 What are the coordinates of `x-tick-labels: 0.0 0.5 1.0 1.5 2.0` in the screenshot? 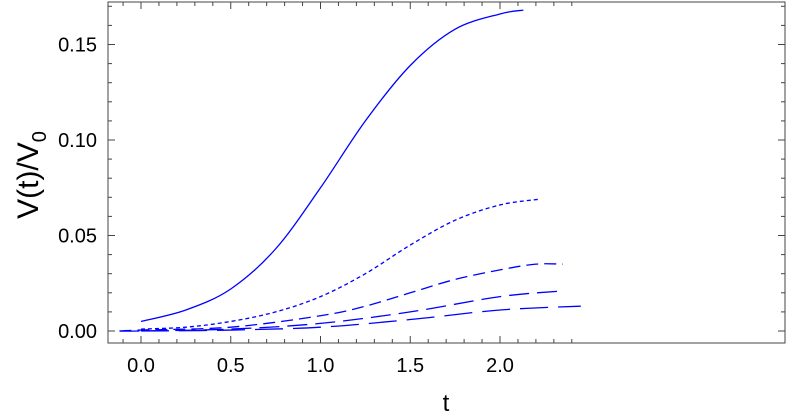 It's located at (320, 366).